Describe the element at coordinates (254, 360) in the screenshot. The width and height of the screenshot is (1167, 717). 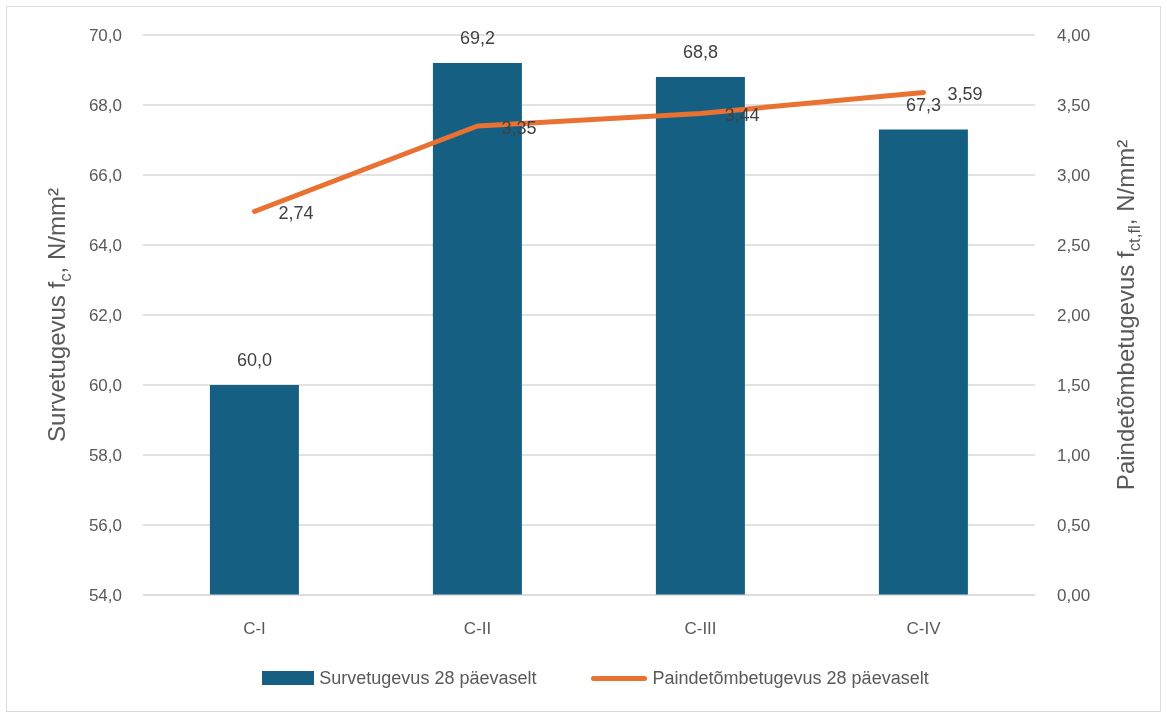
I see `data-label: 60,0` at that location.